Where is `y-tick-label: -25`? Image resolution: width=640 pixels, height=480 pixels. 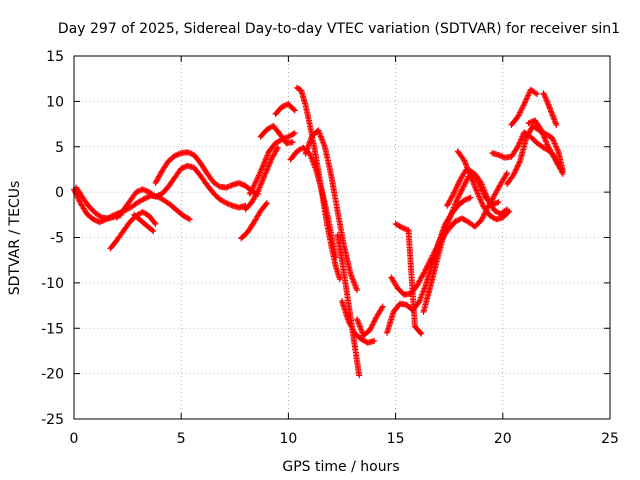
y-tick-label: -25 is located at coordinates (52, 420).